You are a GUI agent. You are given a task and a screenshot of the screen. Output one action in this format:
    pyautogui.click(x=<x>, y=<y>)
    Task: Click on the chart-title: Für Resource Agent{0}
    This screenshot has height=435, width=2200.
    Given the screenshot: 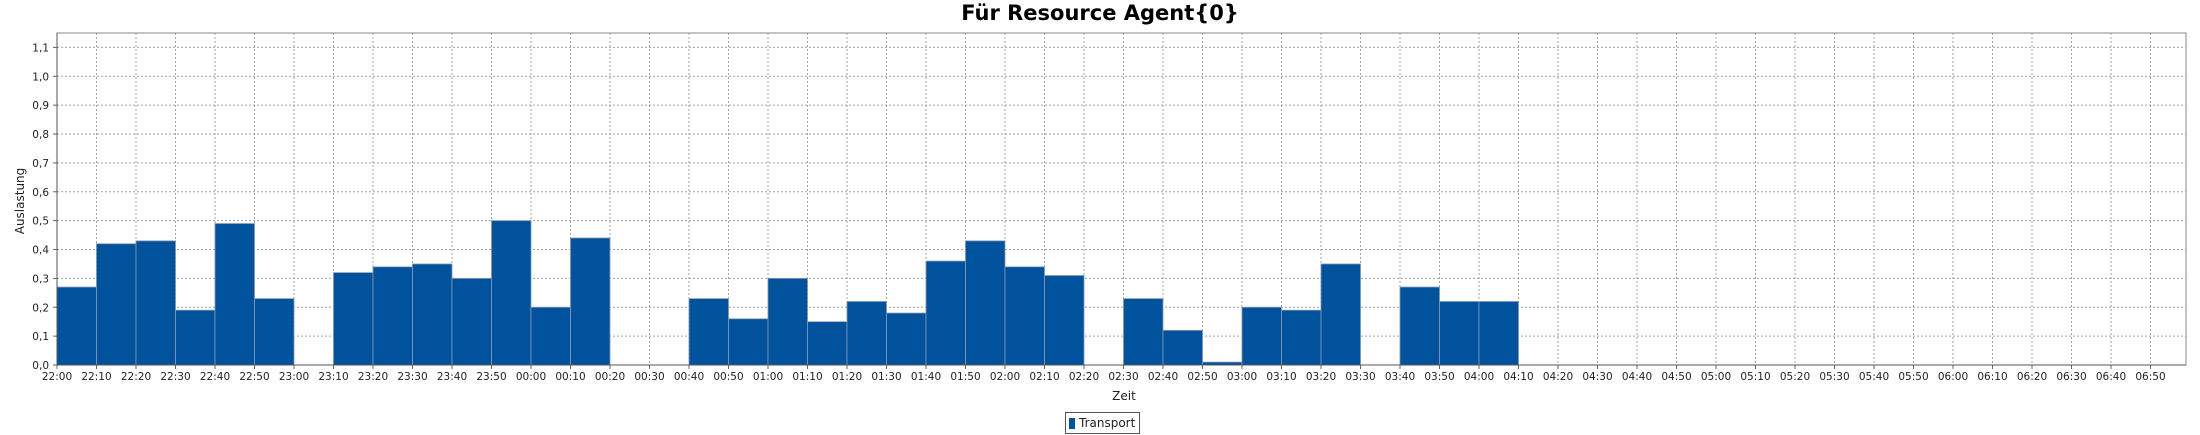 What is the action you would take?
    pyautogui.click(x=1100, y=13)
    